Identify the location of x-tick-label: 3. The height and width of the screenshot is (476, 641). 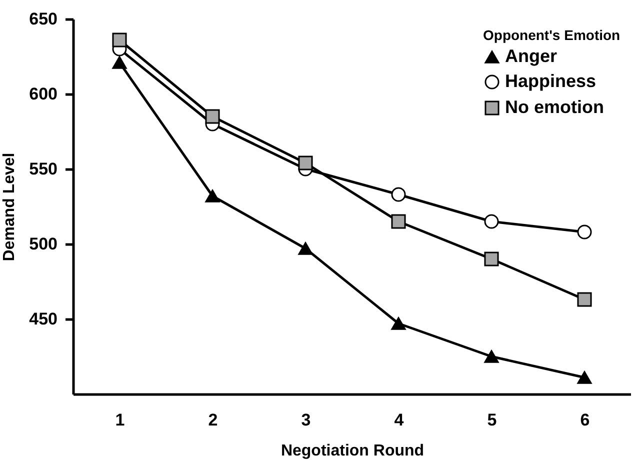
(306, 420).